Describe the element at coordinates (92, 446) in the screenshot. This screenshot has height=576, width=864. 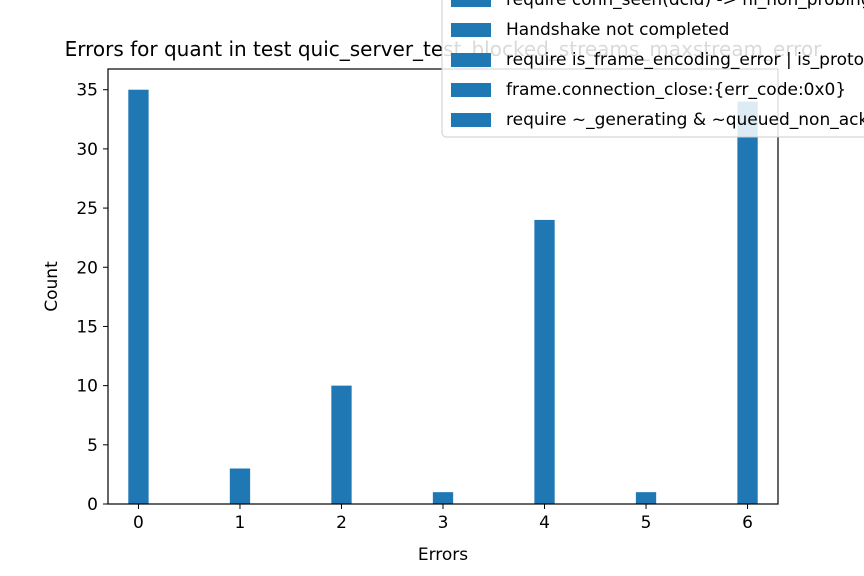
I see `y-tick-label: 5` at that location.